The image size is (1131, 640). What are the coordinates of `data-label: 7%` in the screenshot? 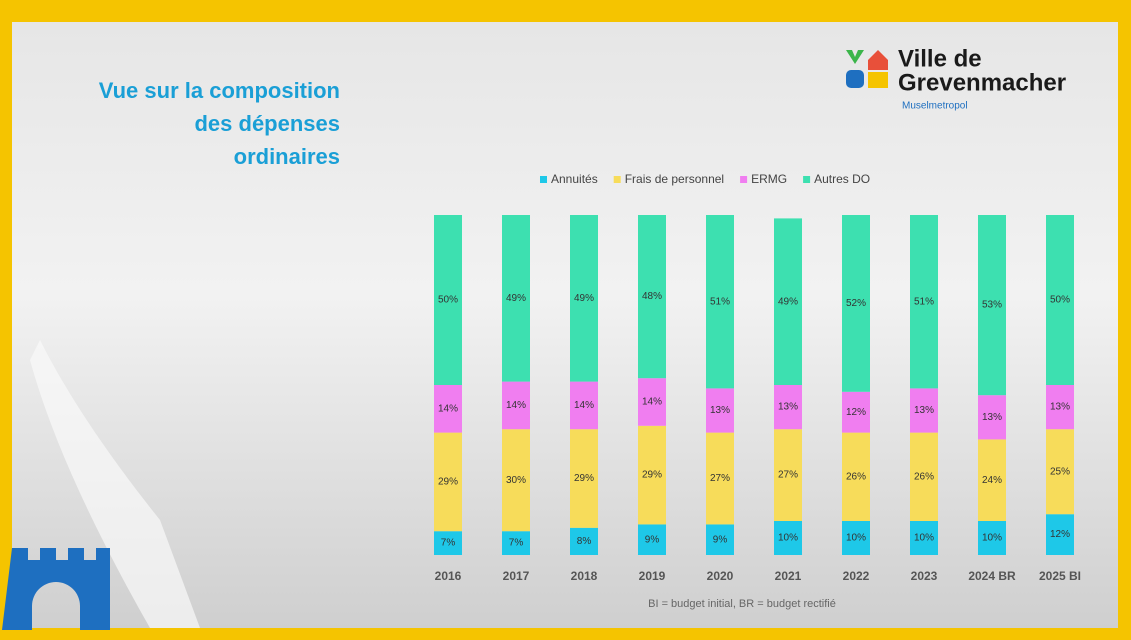 It's located at (448, 543).